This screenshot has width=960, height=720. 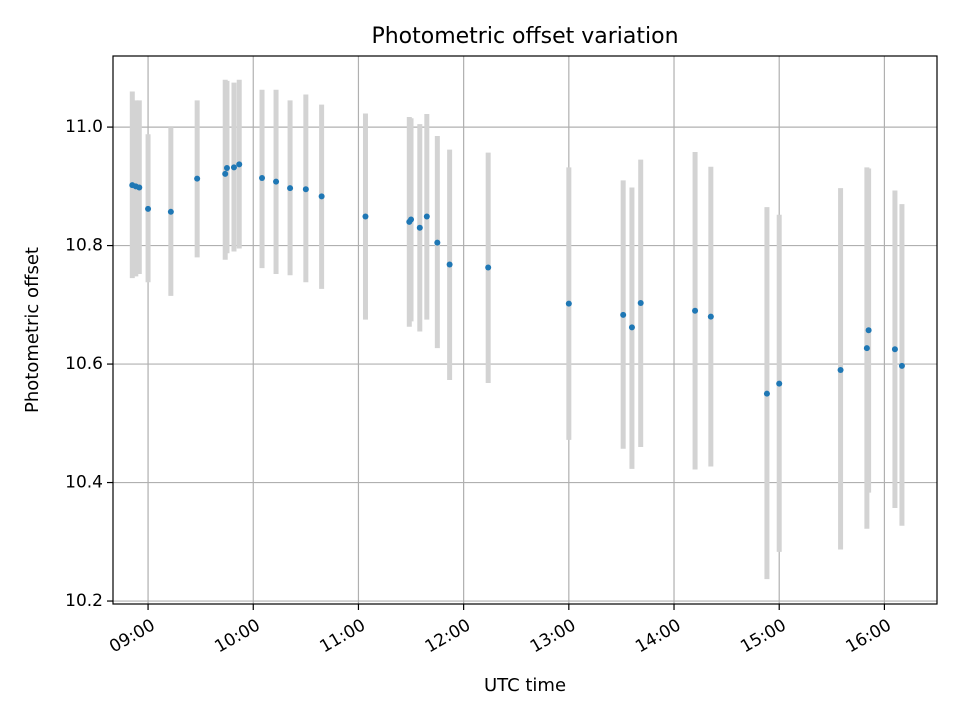 What do you see at coordinates (763, 636) in the screenshot?
I see `x-tick-label: 15:00` at bounding box center [763, 636].